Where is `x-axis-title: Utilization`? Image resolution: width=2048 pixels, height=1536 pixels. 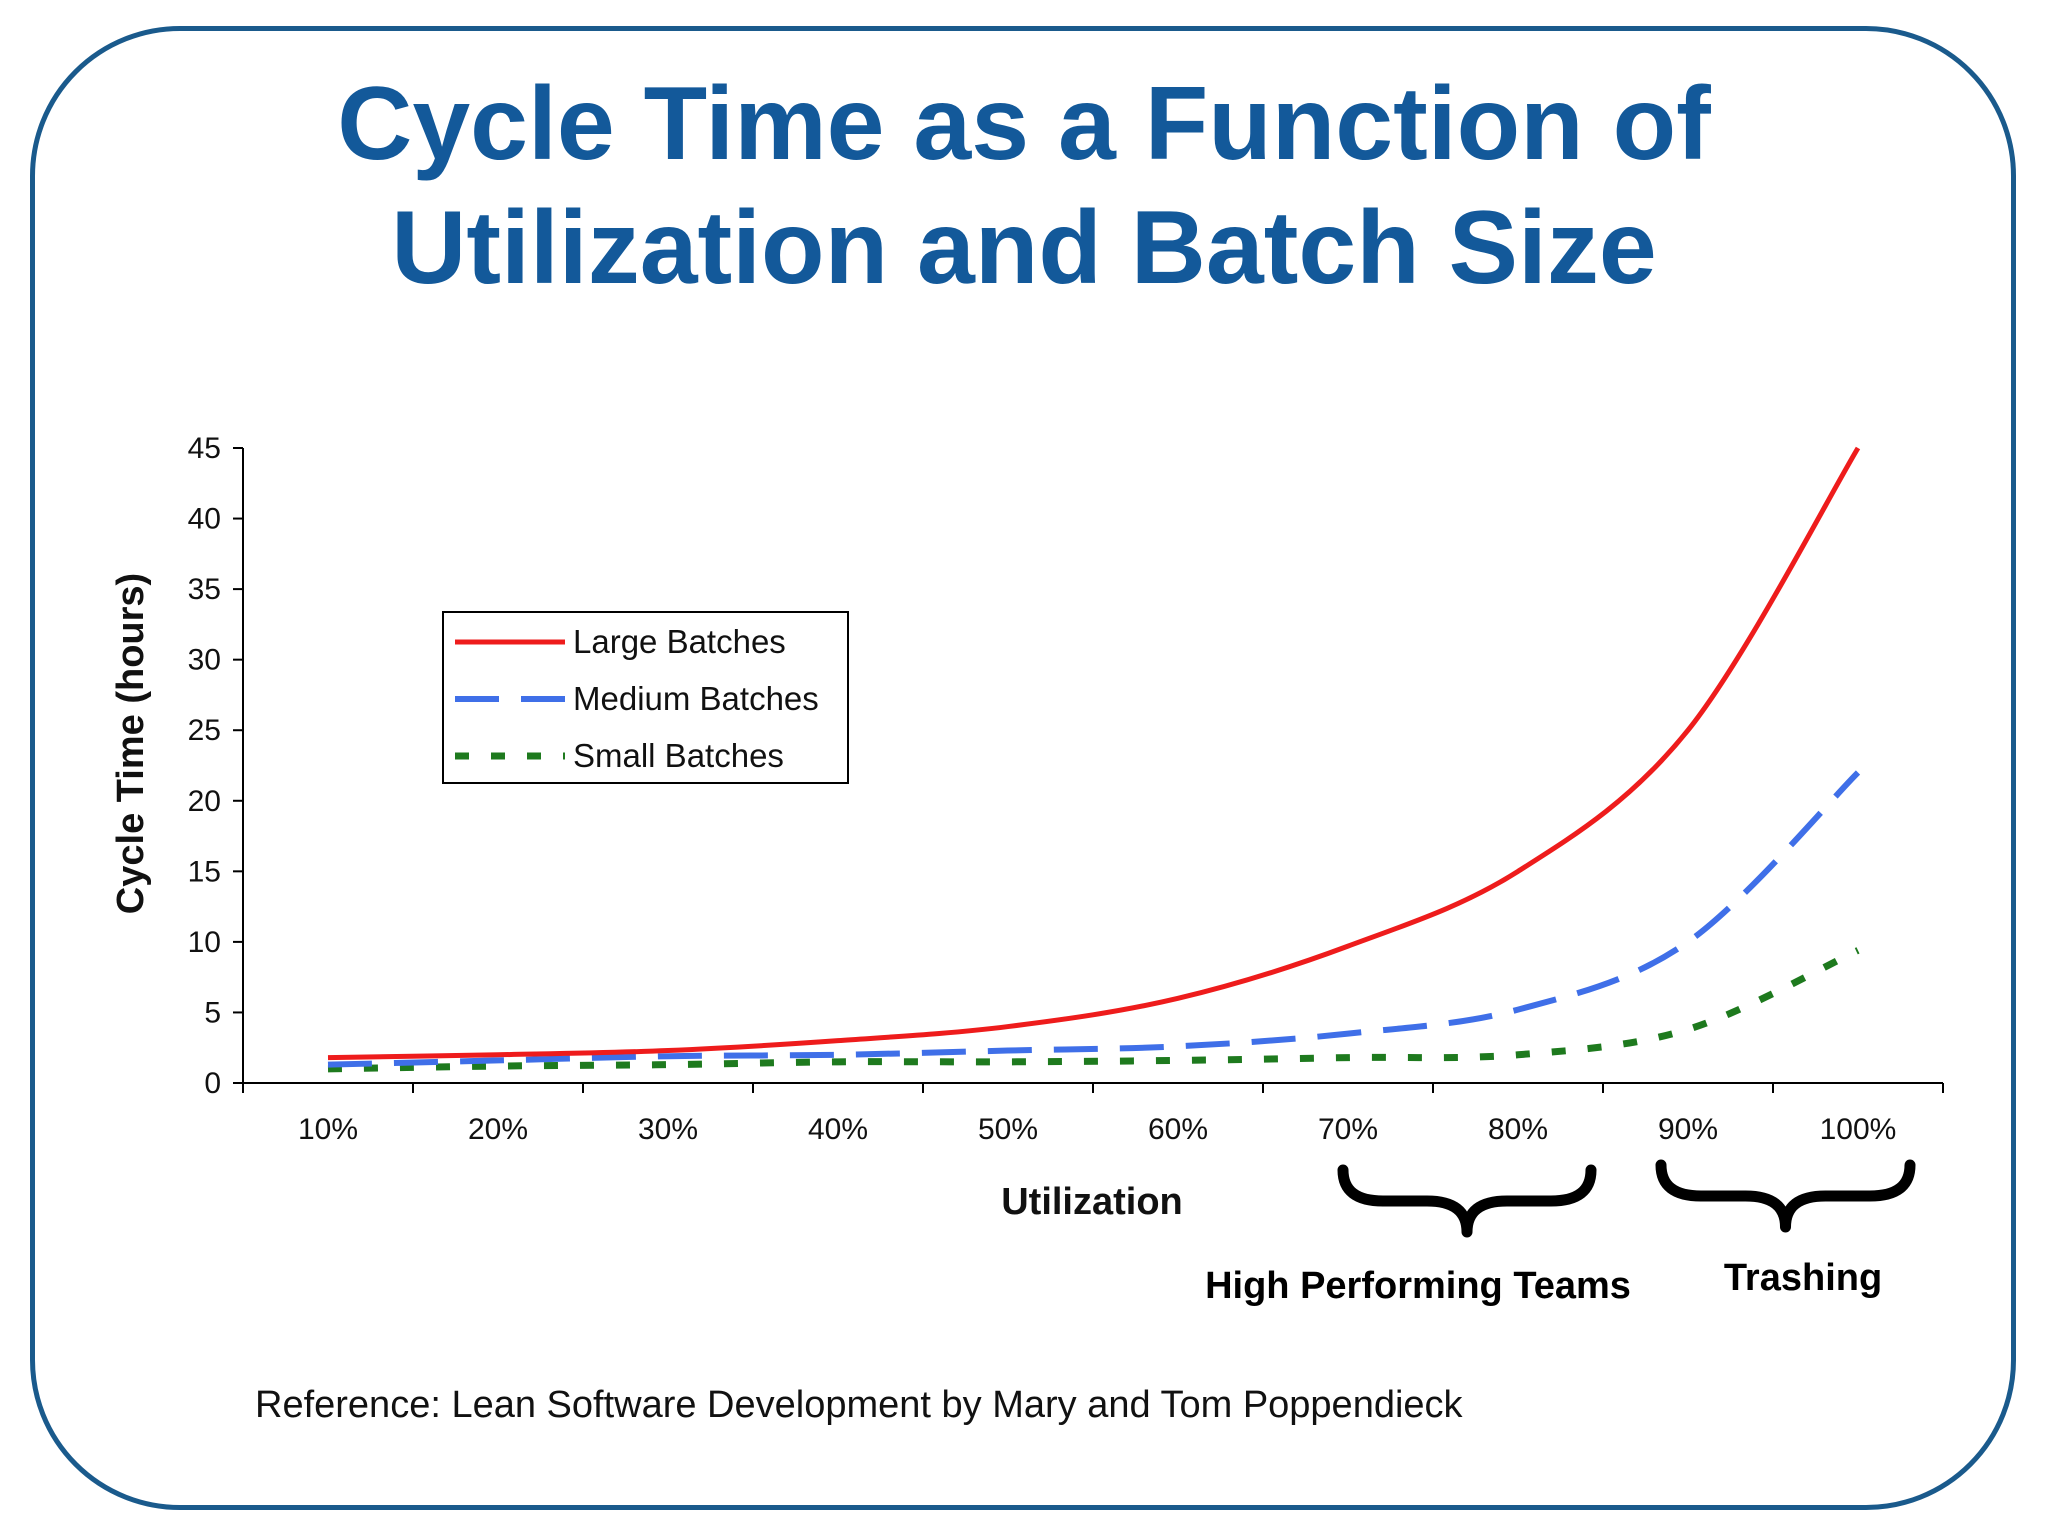 x-axis-title: Utilization is located at coordinates (1092, 1202).